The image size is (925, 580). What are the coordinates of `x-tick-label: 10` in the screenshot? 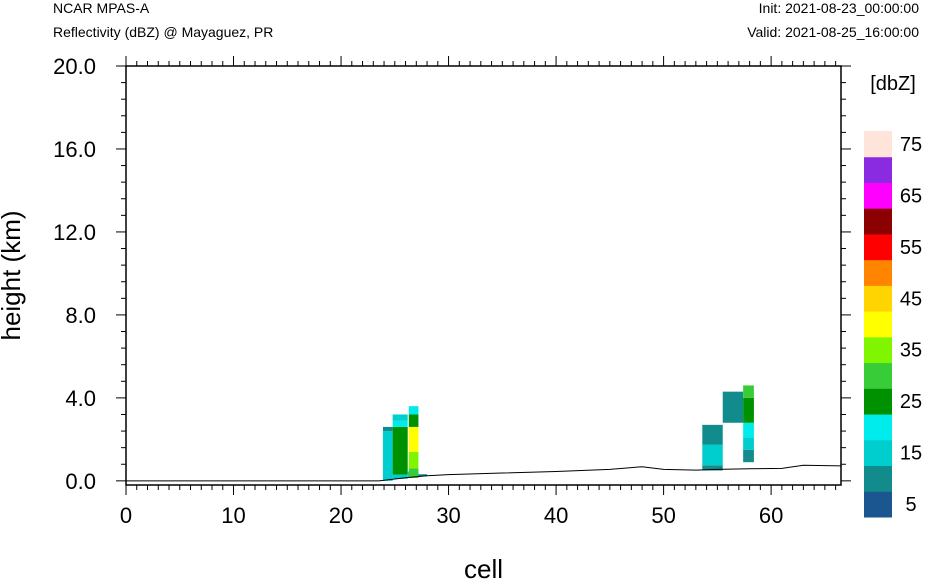 It's located at (233, 515).